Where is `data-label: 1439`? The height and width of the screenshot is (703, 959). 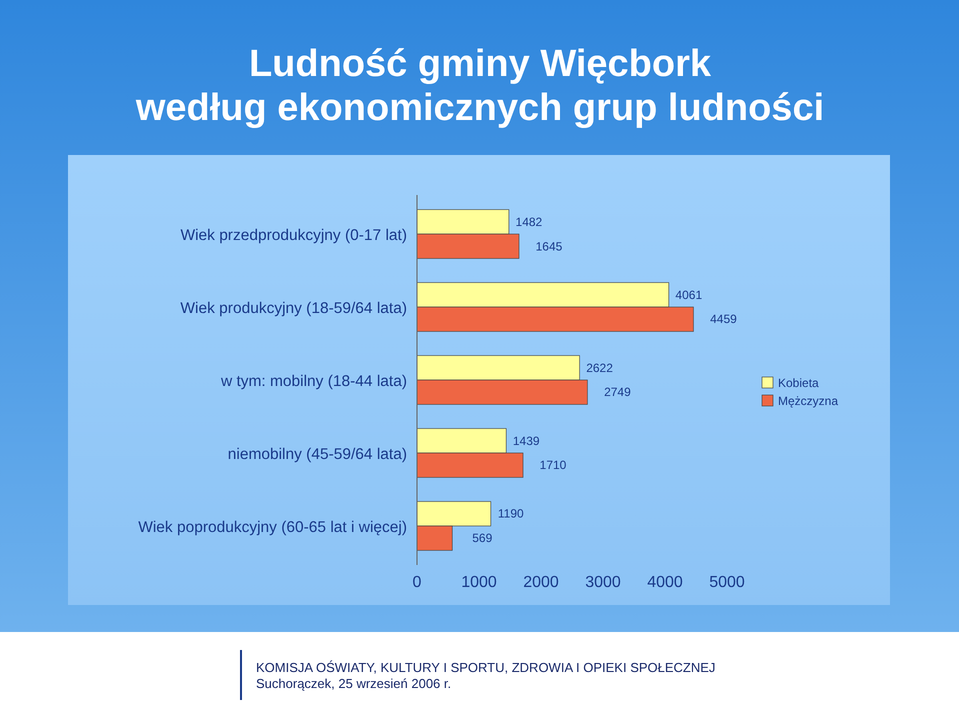
data-label: 1439 is located at coordinates (526, 441).